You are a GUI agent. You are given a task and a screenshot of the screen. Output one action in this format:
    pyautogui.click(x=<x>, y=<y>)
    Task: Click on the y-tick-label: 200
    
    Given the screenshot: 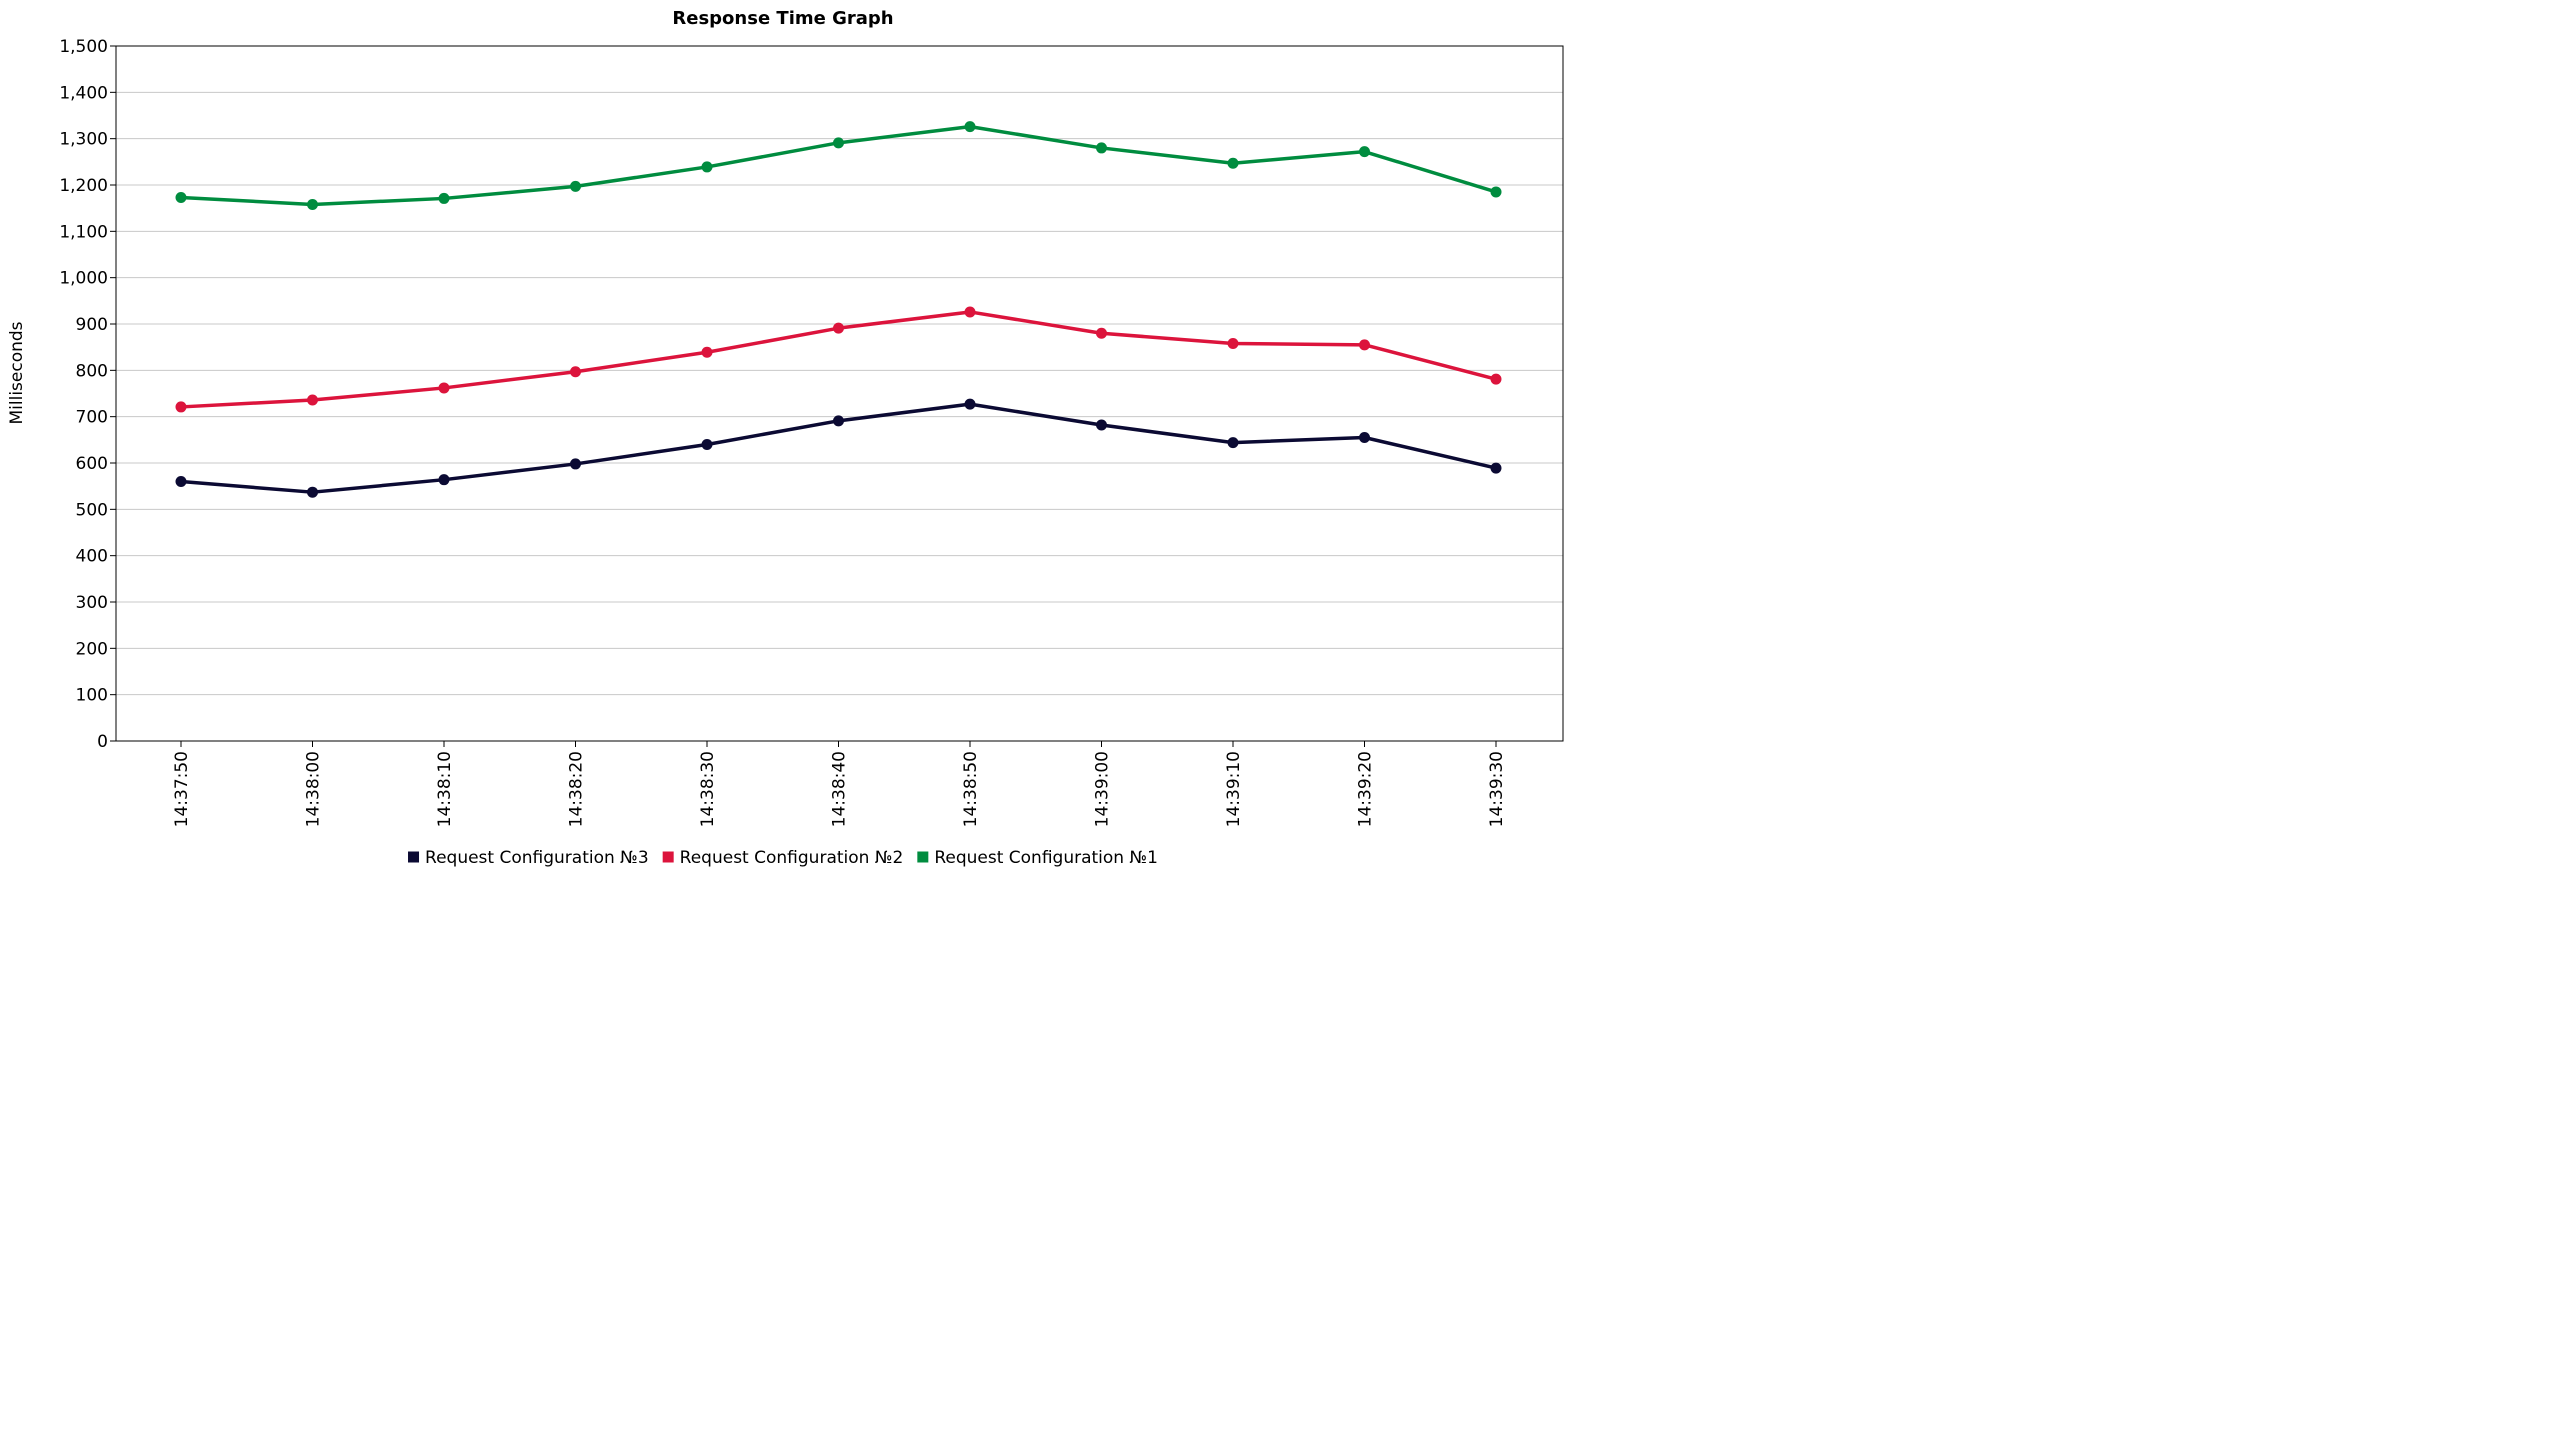 What is the action you would take?
    pyautogui.click(x=92, y=649)
    